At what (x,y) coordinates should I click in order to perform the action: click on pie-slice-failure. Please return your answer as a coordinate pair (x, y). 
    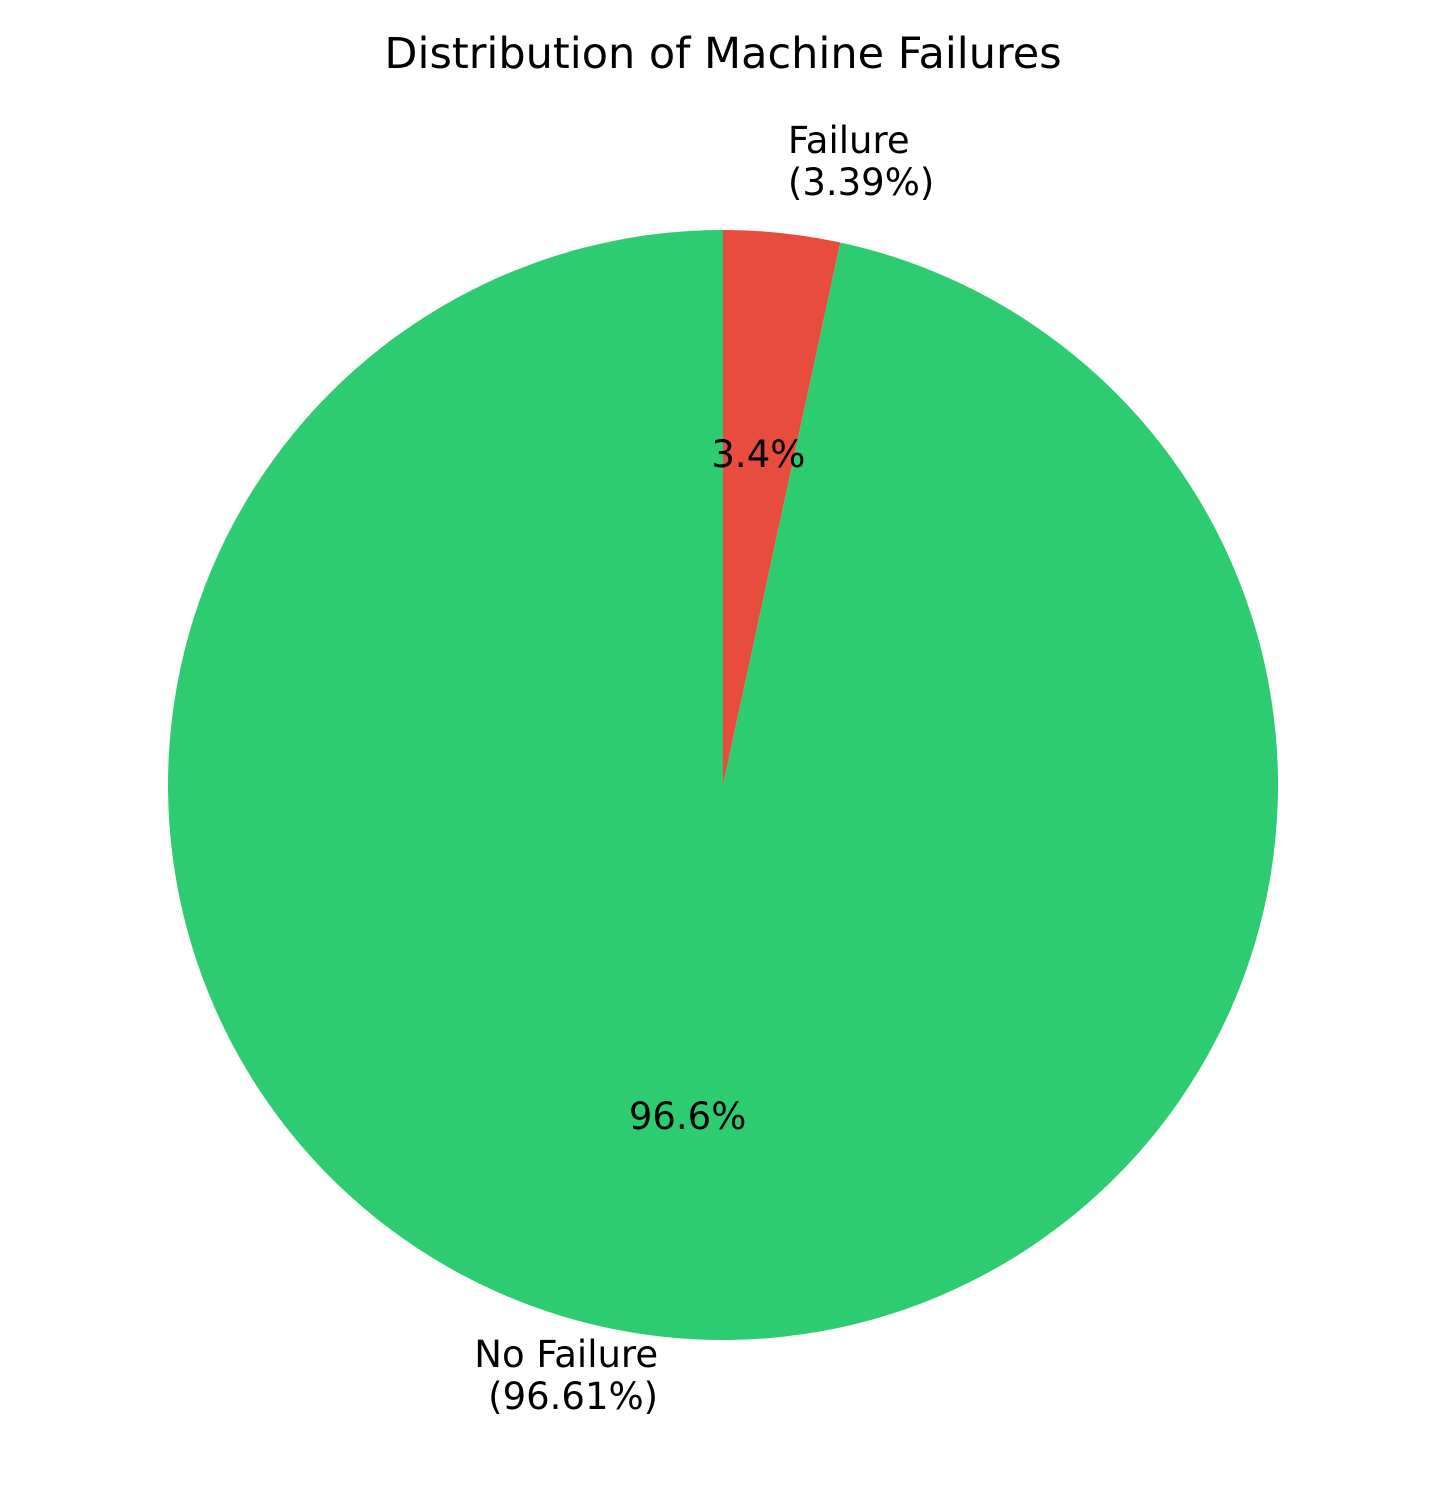
    Looking at the image, I should click on (782, 507).